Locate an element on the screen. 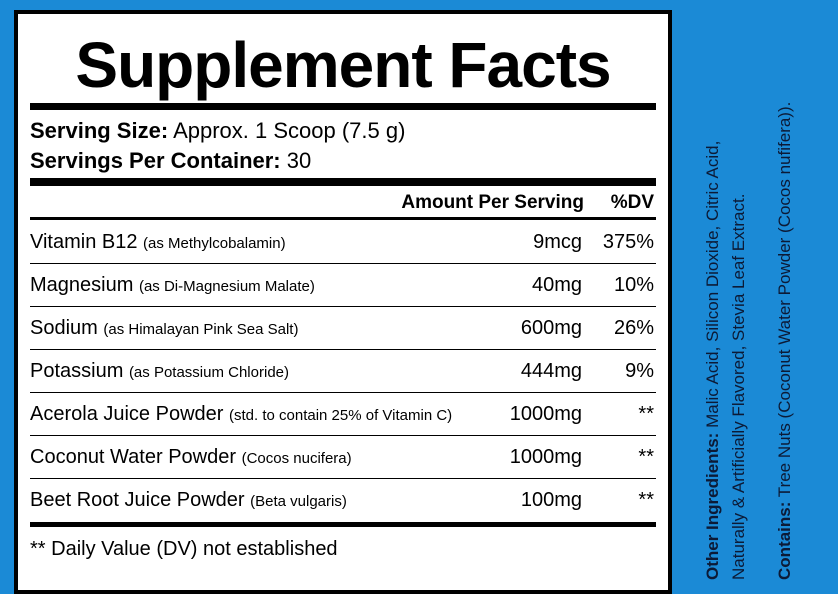  source: (as Methylcobalamin) is located at coordinates (214, 243).